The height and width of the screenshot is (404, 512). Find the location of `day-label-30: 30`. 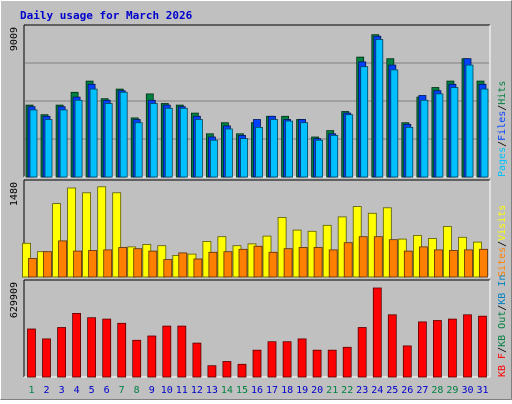

day-label-30: 30 is located at coordinates (467, 390).